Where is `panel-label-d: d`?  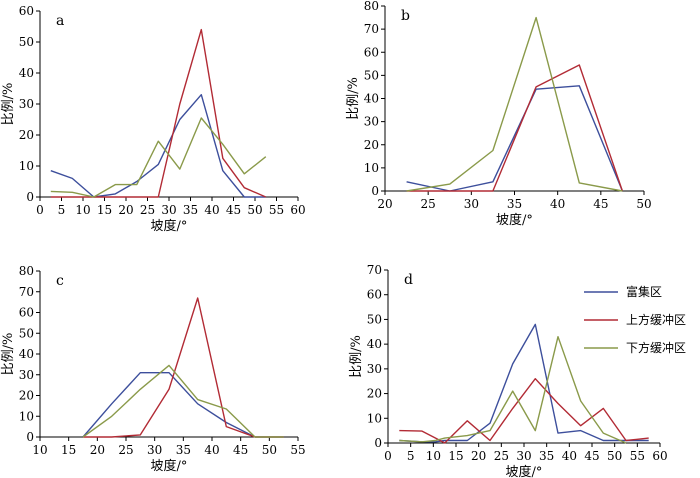 panel-label-d: d is located at coordinates (408, 280).